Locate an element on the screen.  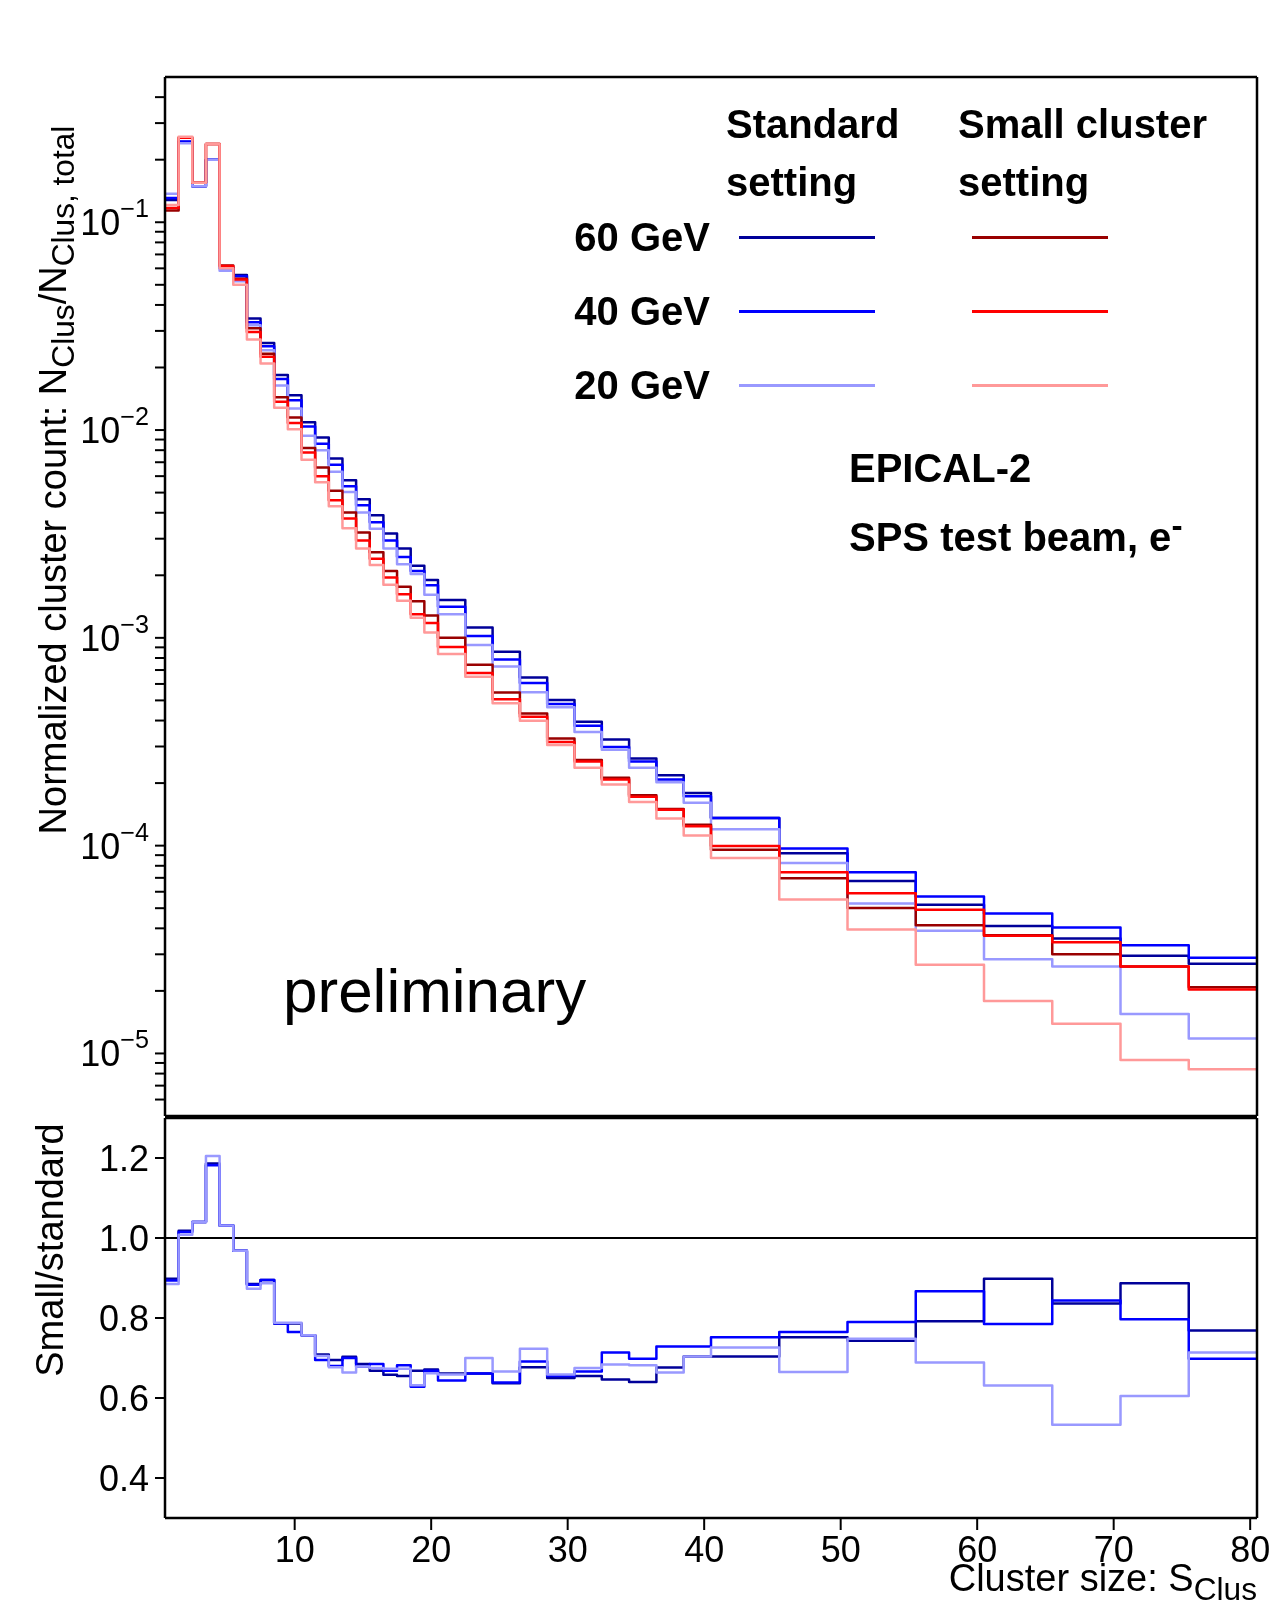
y-tick-label: 10$^{−5}$ is located at coordinates (114, 1049).